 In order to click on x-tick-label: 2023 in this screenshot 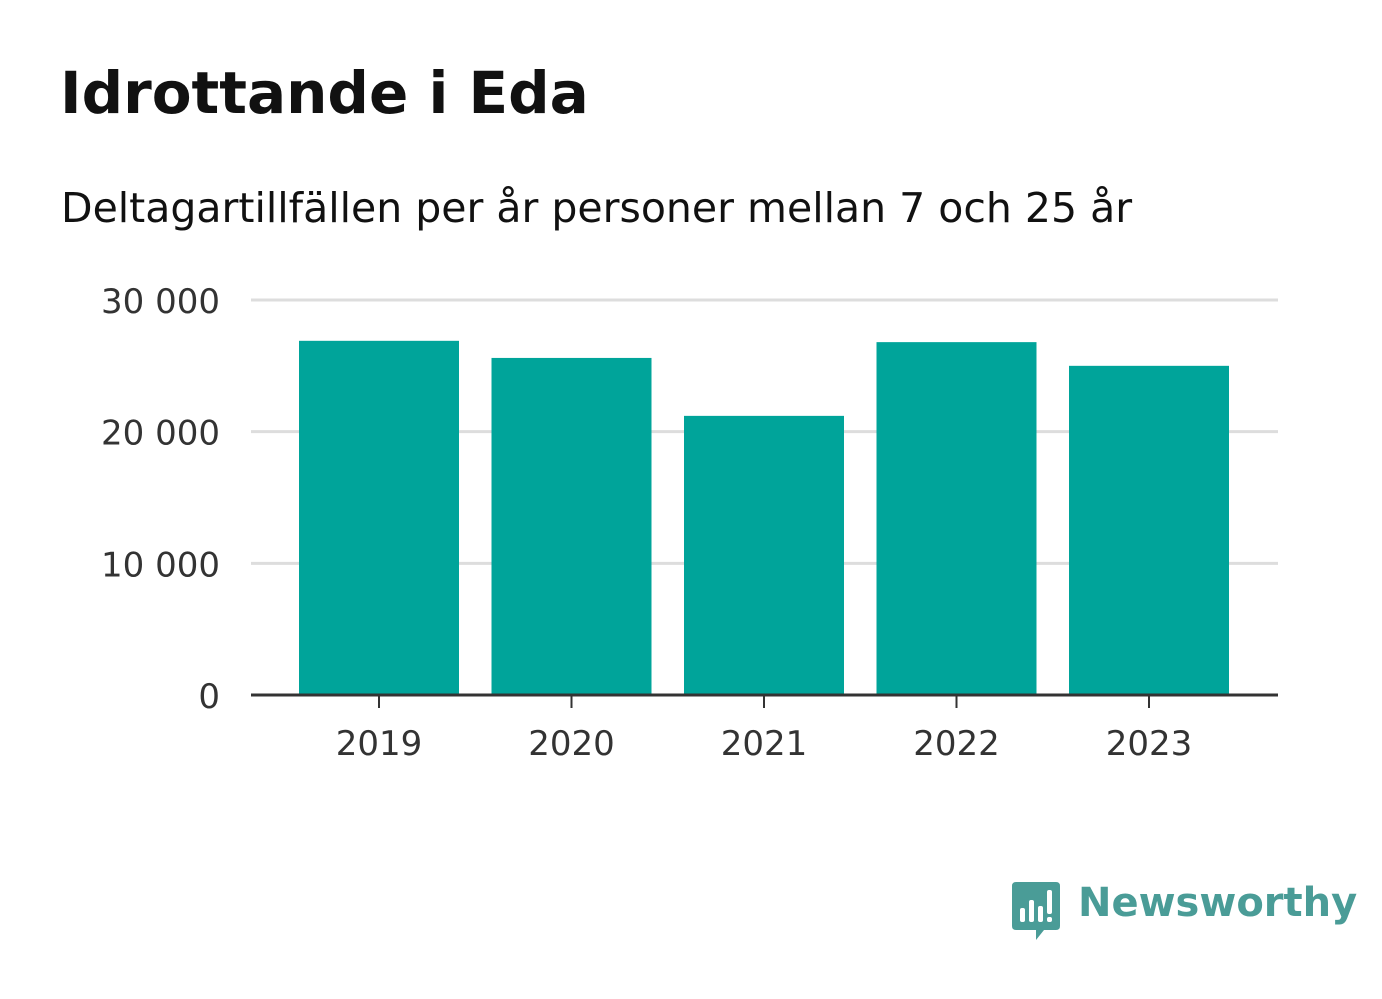, I will do `click(1149, 744)`.